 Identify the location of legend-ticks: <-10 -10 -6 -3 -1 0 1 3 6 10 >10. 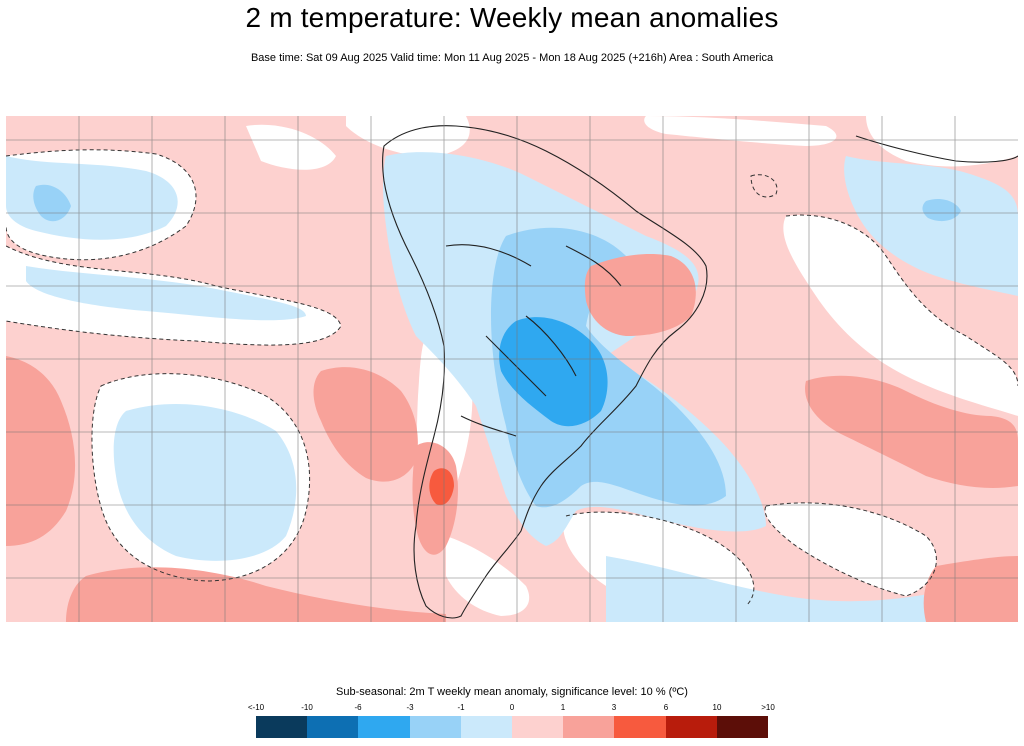
(512, 709).